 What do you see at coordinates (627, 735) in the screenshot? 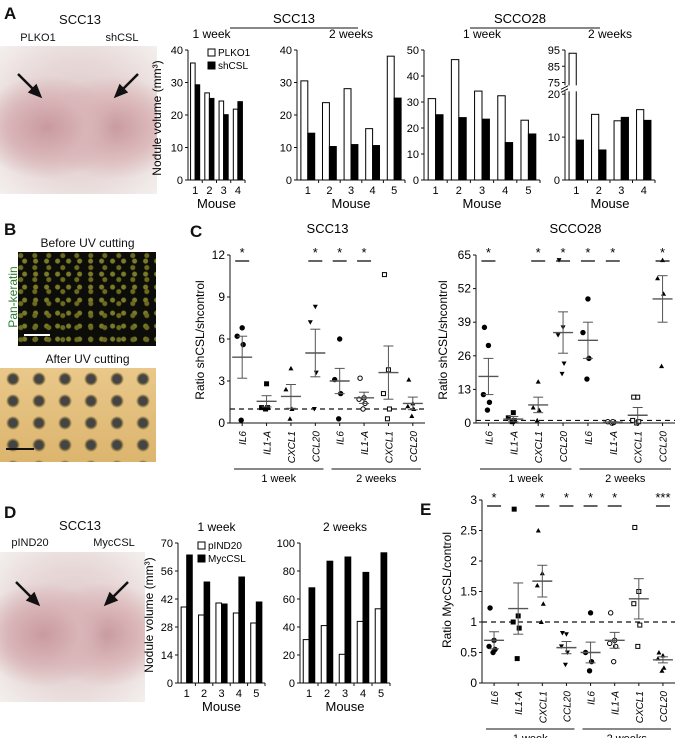
I see `group-label: 2 weeks` at bounding box center [627, 735].